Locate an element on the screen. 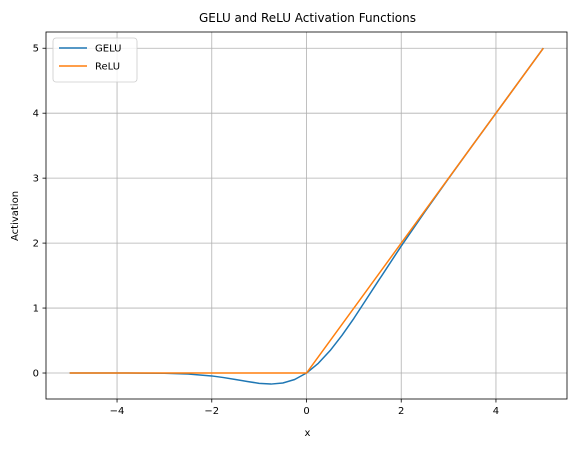 The width and height of the screenshot is (576, 449). y-tick-label: 5 is located at coordinates (36, 49).